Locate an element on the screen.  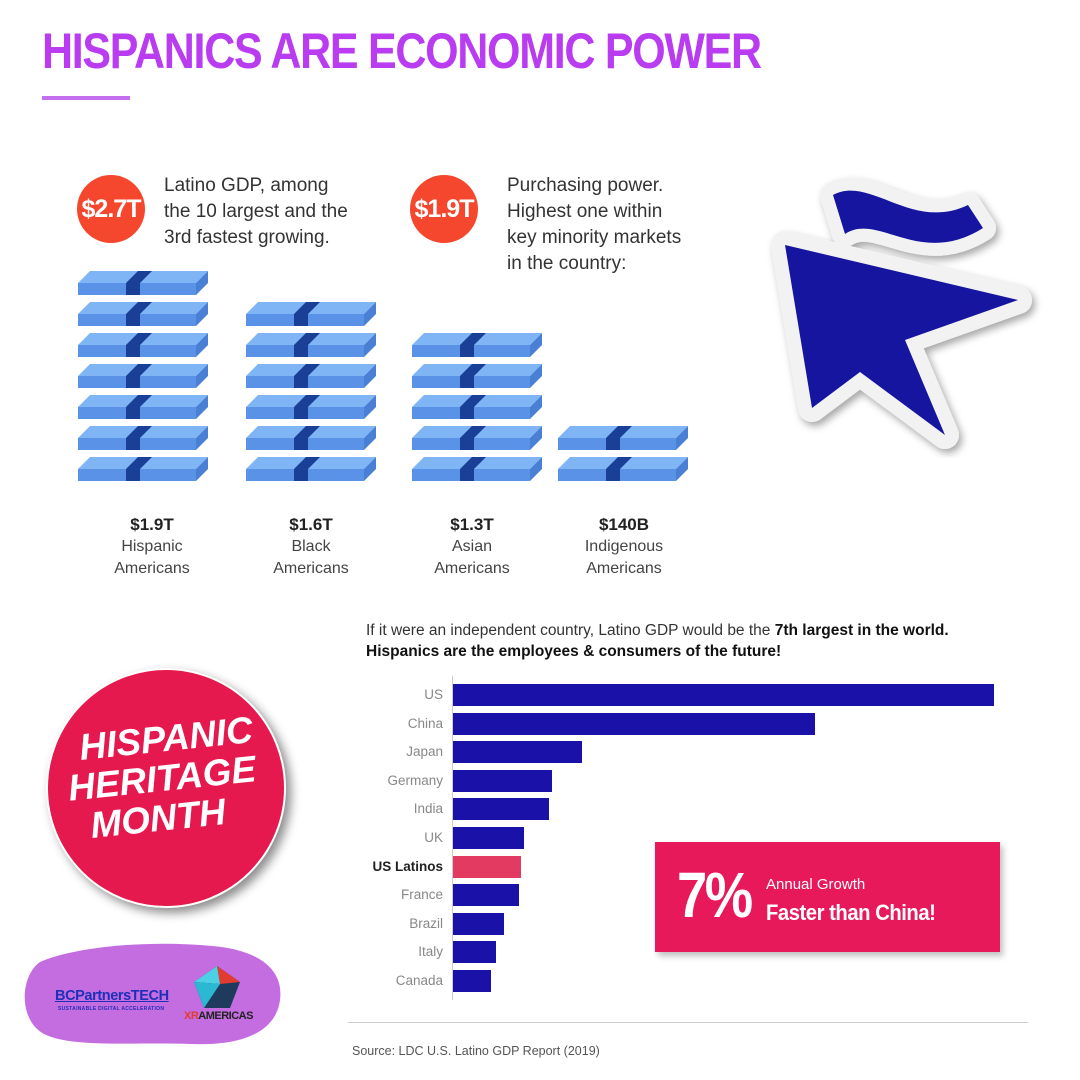
gdp-stat-line: the 10 largest and the is located at coordinates (256, 211).